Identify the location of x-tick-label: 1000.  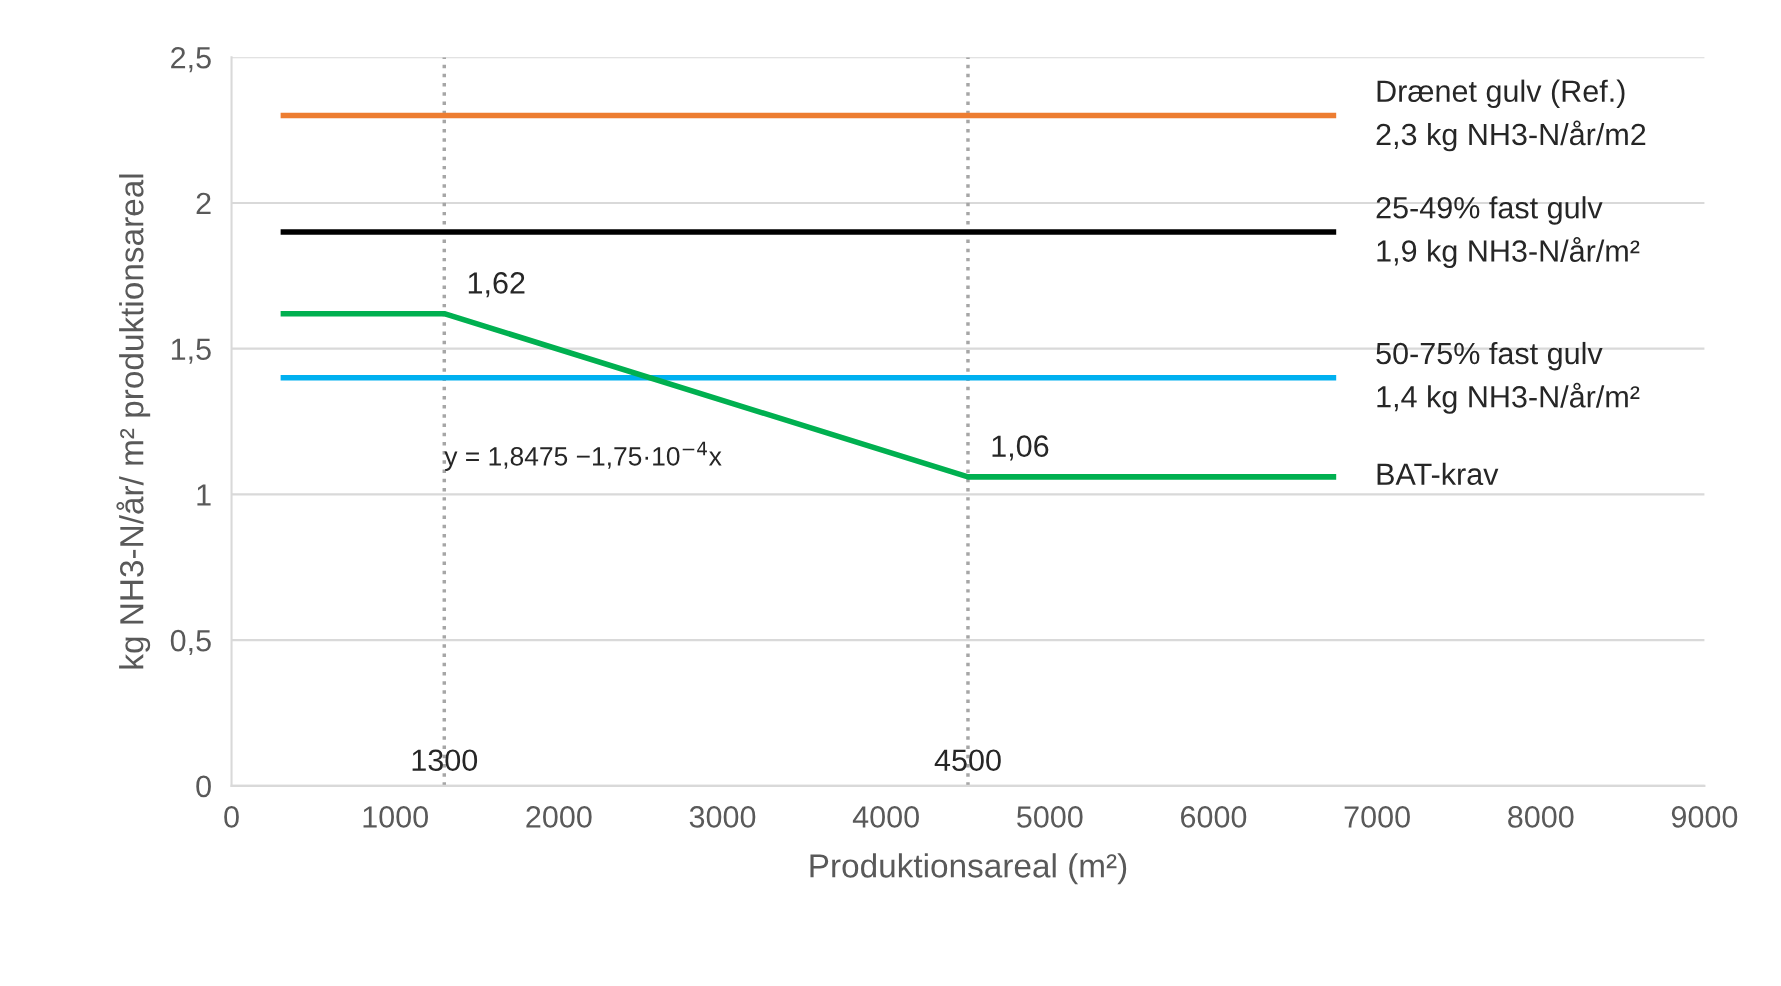
(395, 817).